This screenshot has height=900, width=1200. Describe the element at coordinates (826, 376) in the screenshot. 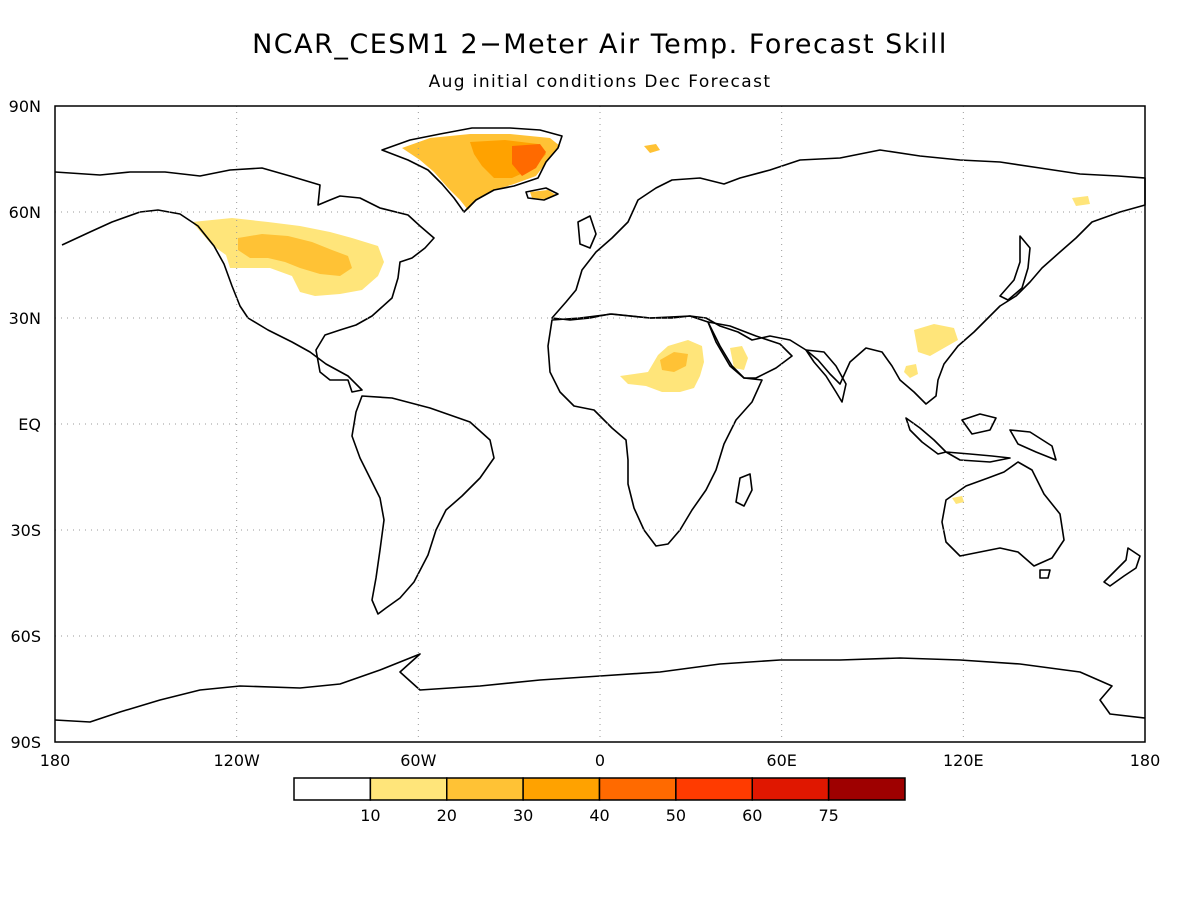

I see `coast-india` at that location.